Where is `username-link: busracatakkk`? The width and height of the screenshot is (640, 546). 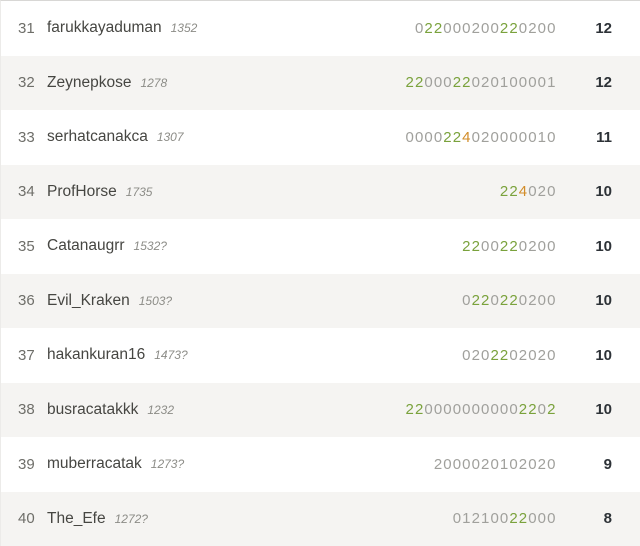
username-link: busracatakkk is located at coordinates (93, 409).